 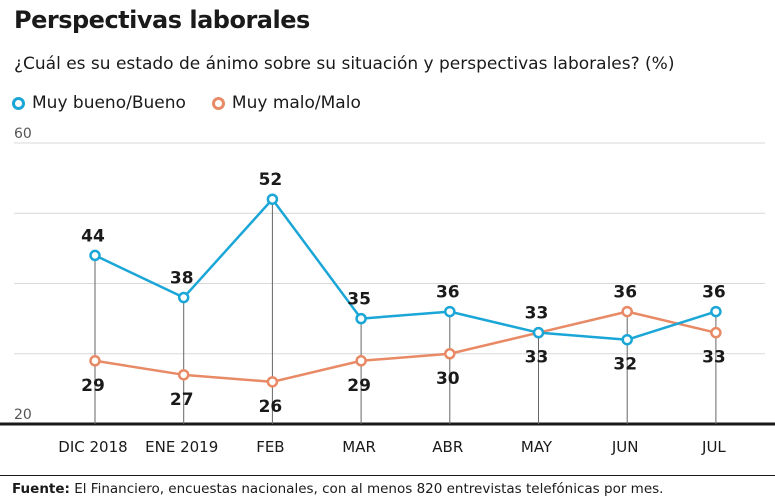 What do you see at coordinates (182, 400) in the screenshot?
I see `data-label: 27` at bounding box center [182, 400].